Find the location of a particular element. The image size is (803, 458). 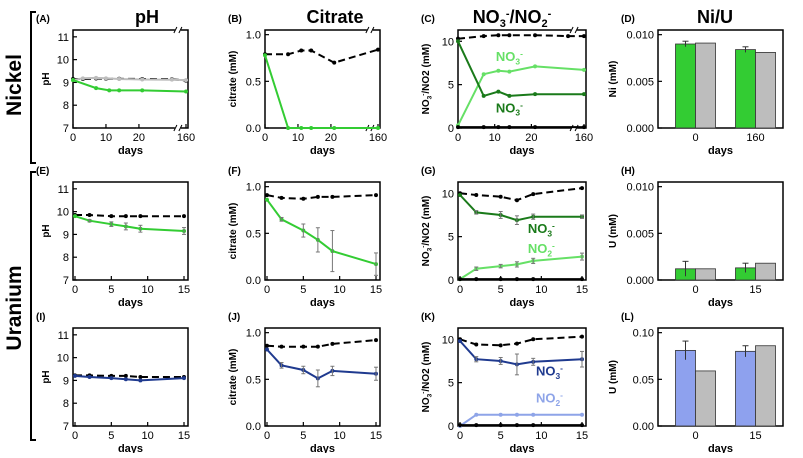

col-title-no3-sup: - is located at coordinates (508, 14).